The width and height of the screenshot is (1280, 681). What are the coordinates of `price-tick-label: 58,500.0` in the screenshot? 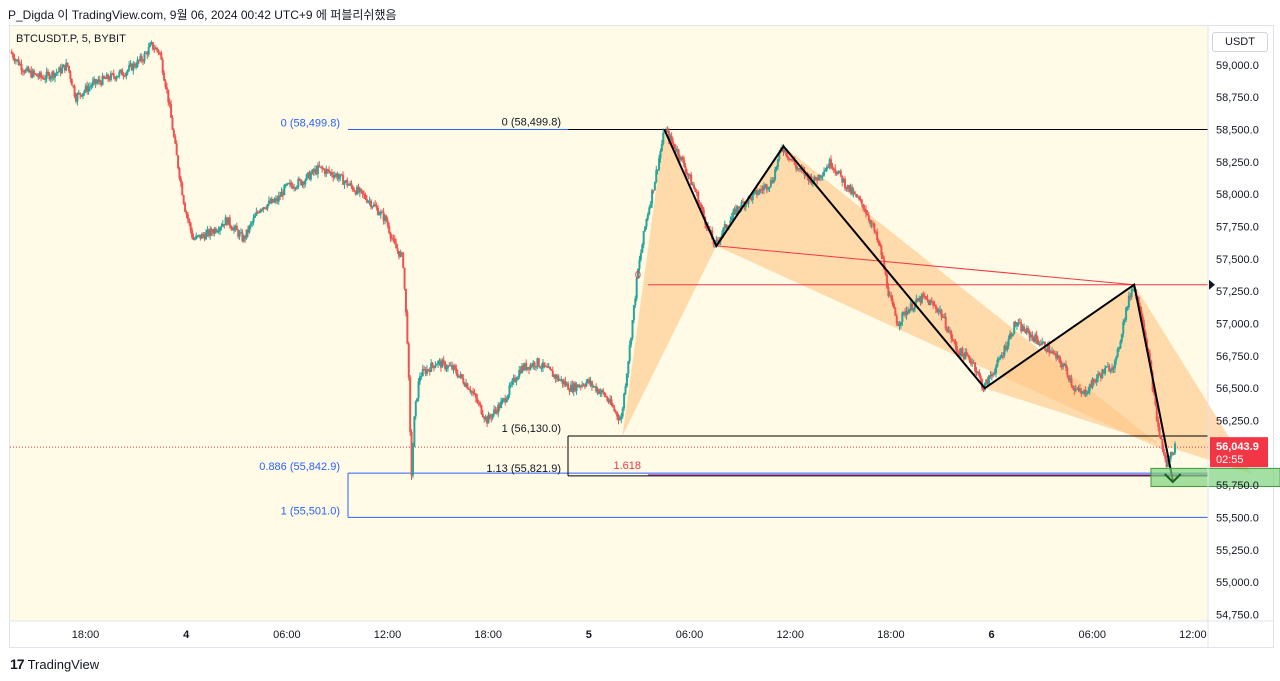 It's located at (1237, 130).